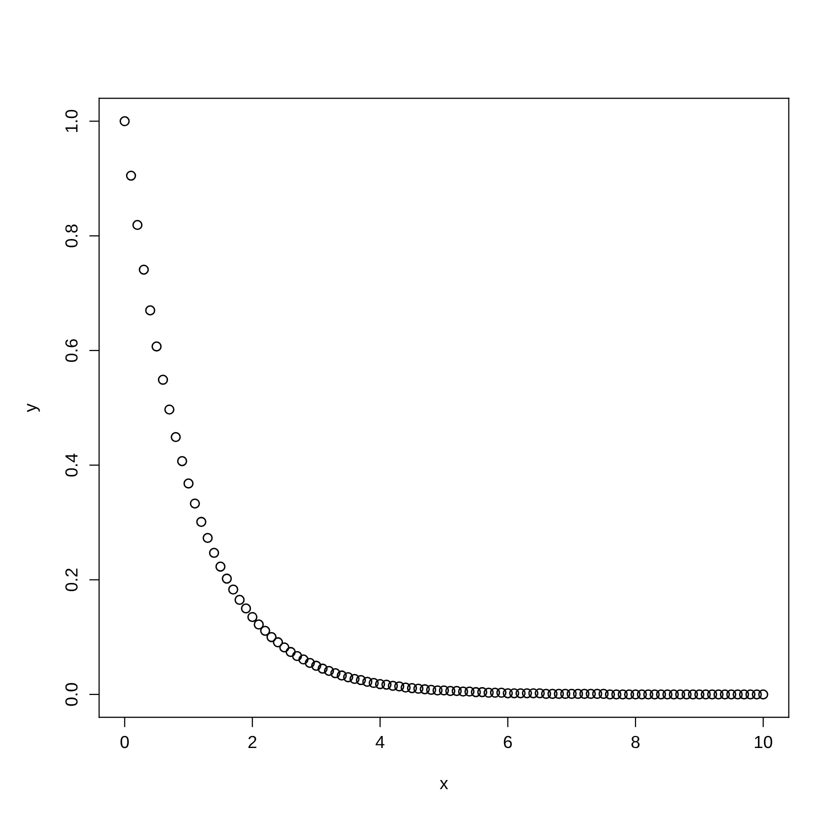 Image resolution: width=840 pixels, height=840 pixels. Describe the element at coordinates (444, 785) in the screenshot. I see `x-axis-title: x` at that location.